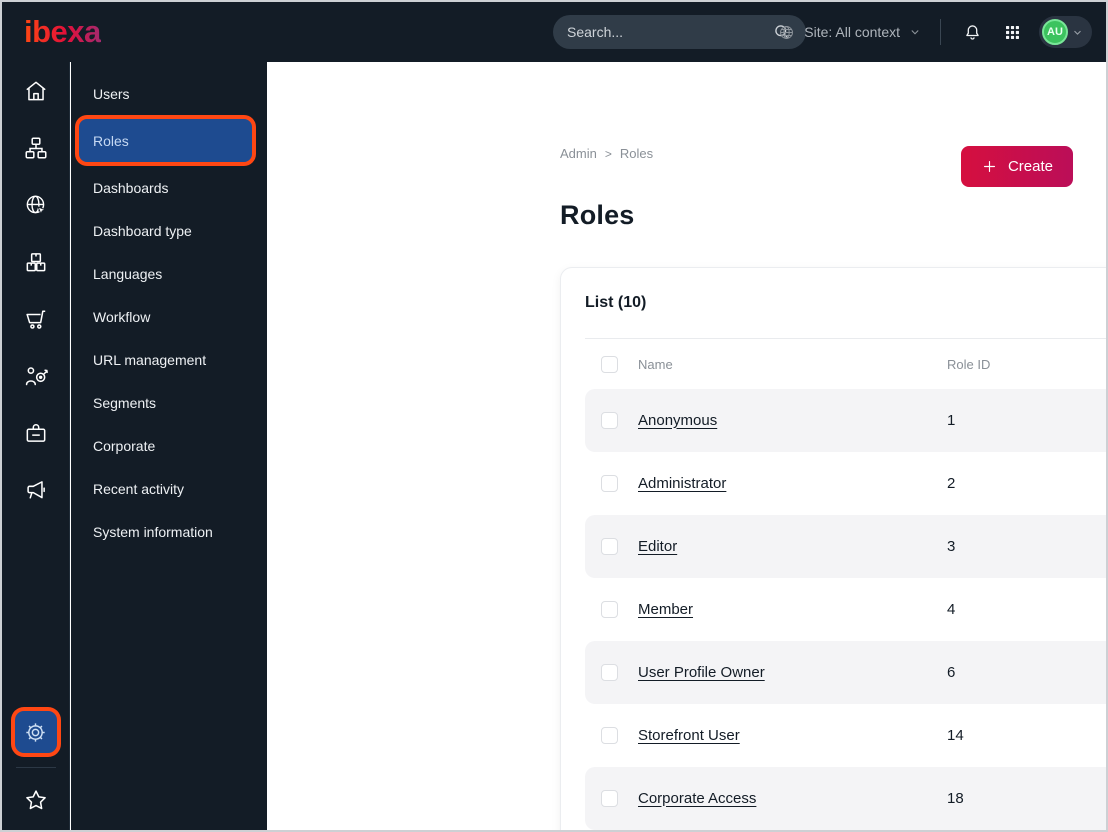  Describe the element at coordinates (62, 31) in the screenshot. I see `ibexa-logo: ibexa` at that location.